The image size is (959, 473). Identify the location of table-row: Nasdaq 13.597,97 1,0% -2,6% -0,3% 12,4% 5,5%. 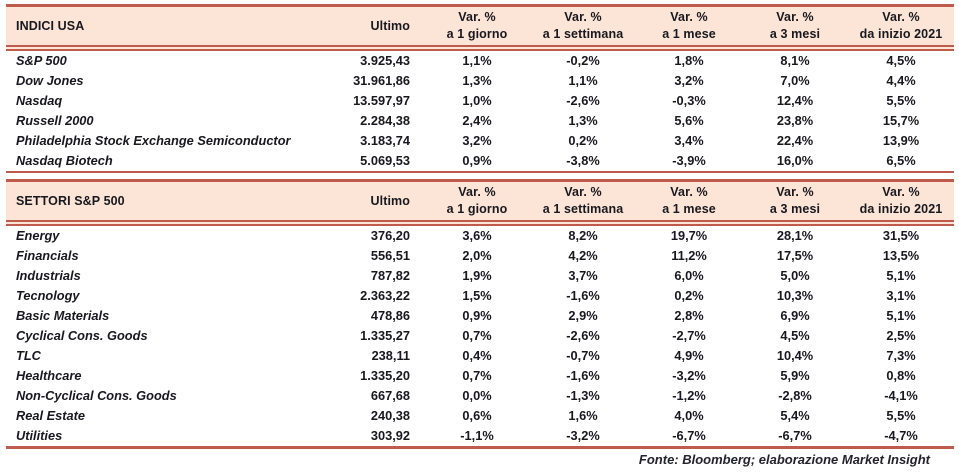
(480, 101).